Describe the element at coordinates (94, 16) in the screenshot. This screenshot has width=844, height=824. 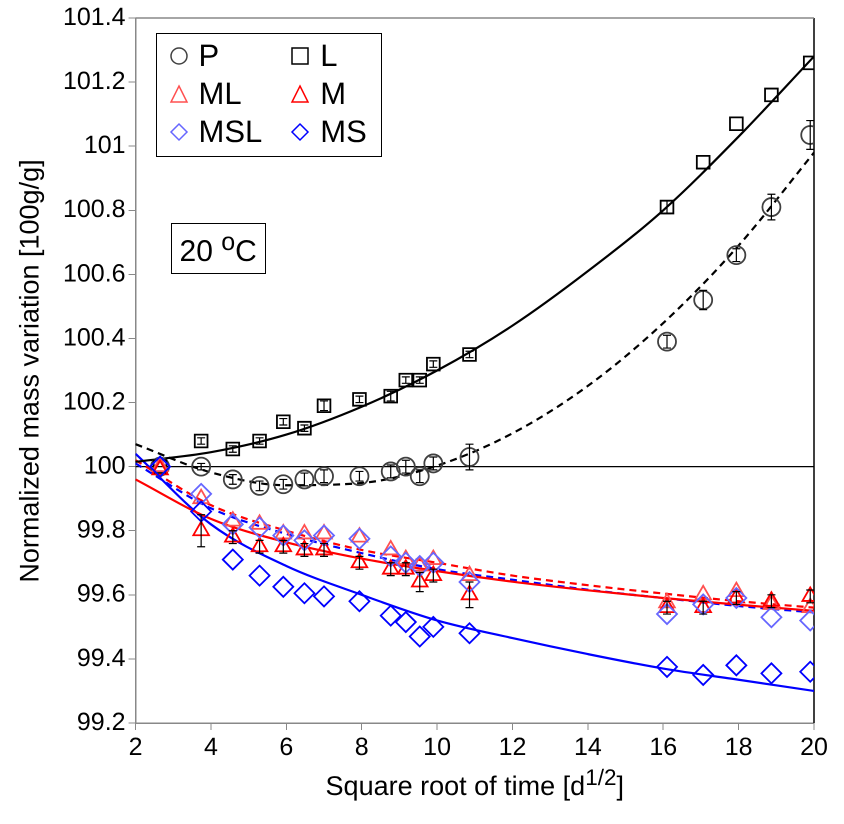
I see `y-tick-label: 101.4` at that location.